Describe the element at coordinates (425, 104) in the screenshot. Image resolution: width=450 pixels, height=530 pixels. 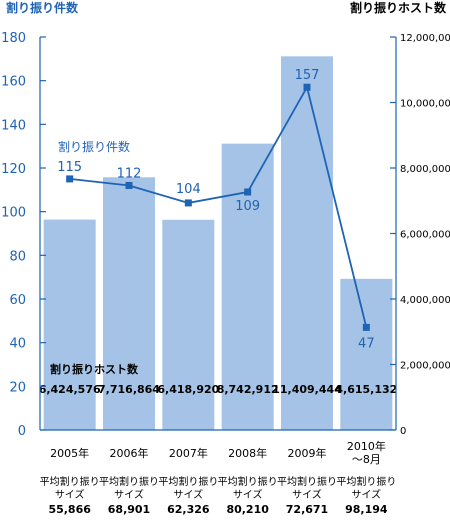
I see `right-tick-label: 10,000,000` at that location.